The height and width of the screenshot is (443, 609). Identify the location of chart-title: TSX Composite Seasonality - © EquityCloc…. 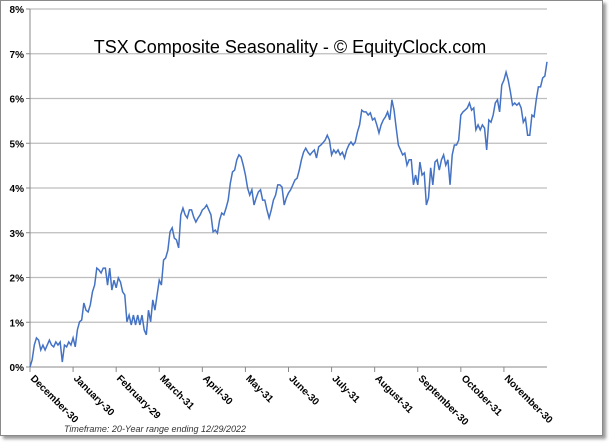
(290, 47).